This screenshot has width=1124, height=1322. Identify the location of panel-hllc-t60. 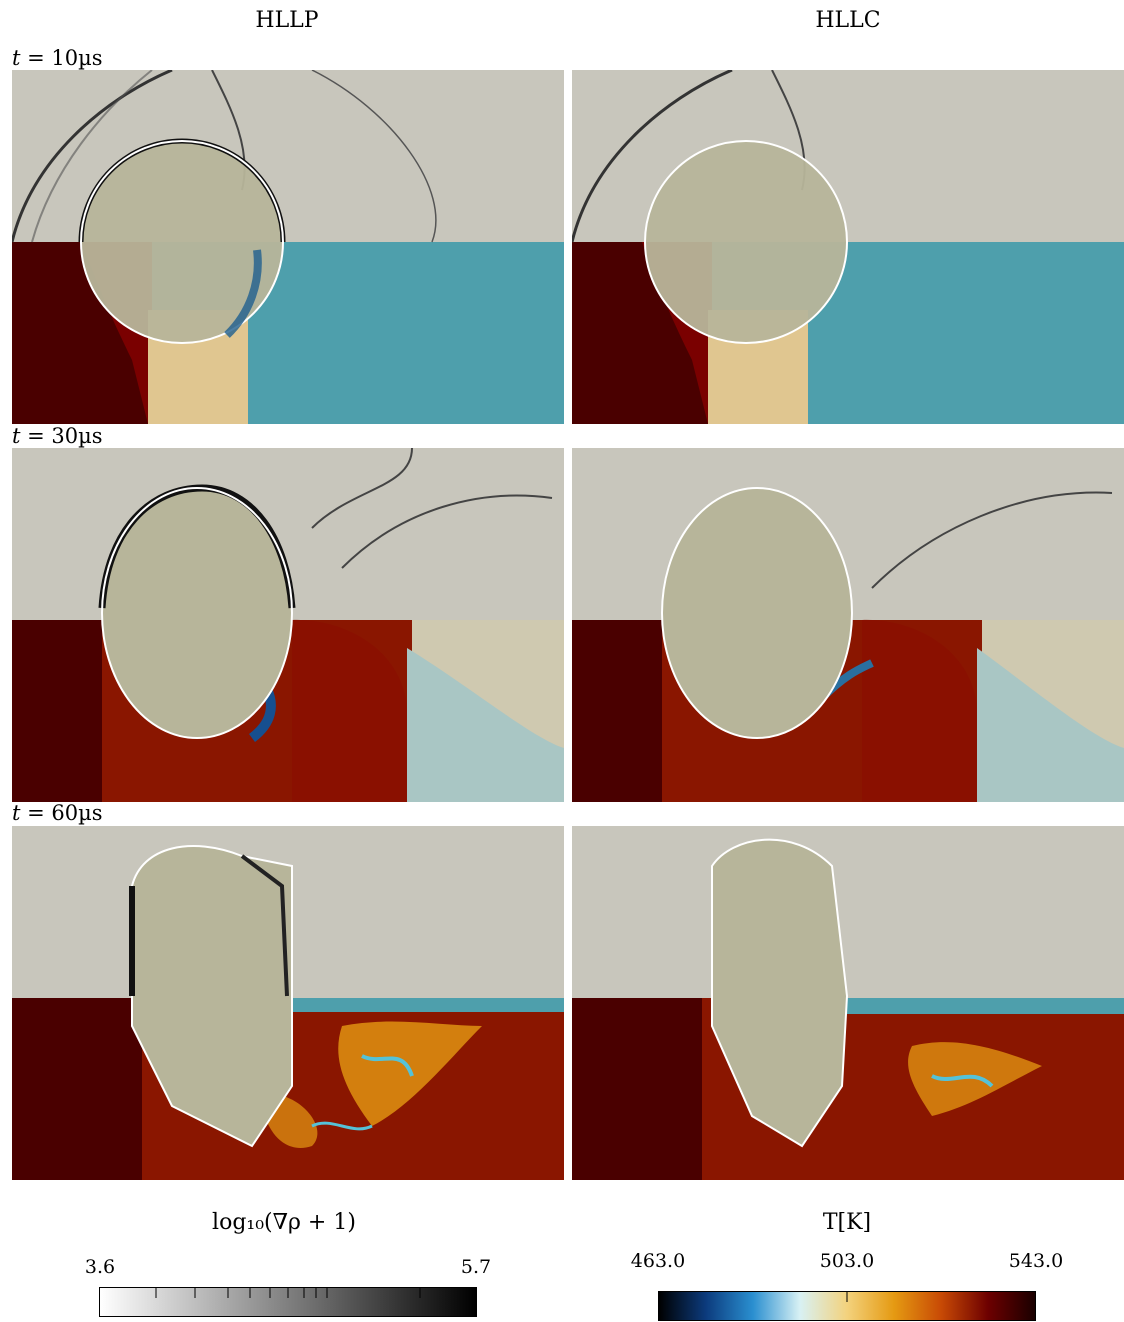
(848, 1003).